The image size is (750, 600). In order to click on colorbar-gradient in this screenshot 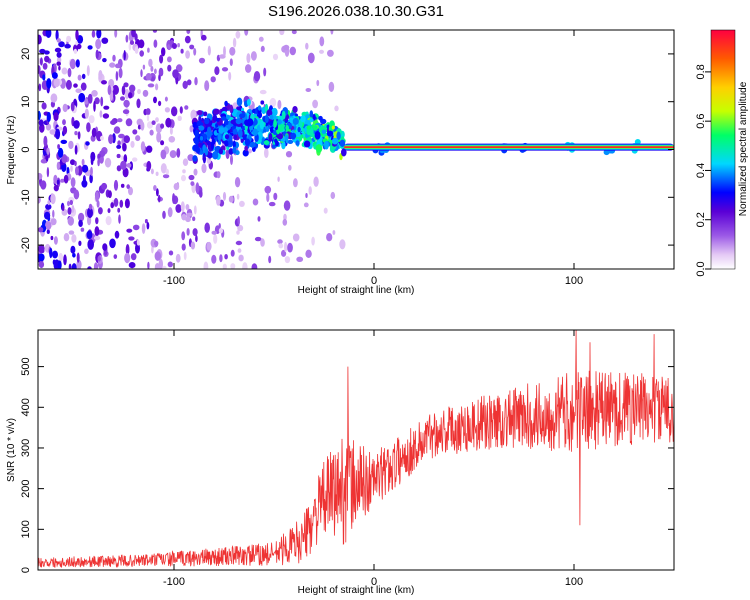, I will do `click(723, 149)`.